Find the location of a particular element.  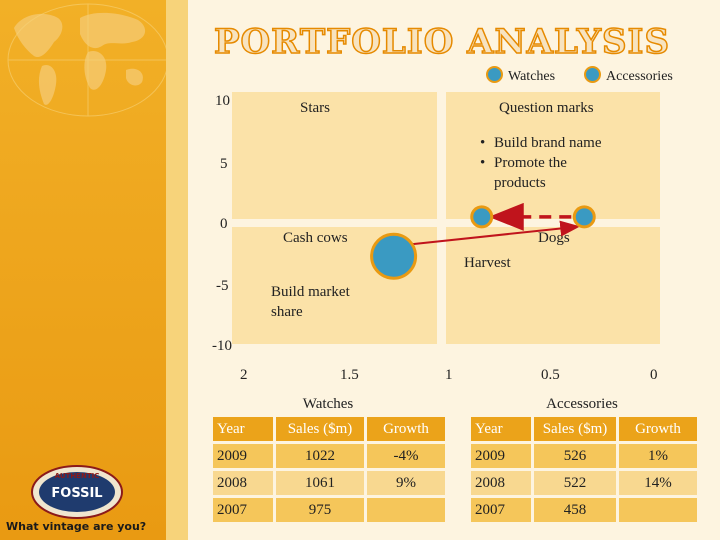

legend-item-watches: Watches is located at coordinates (520, 75).